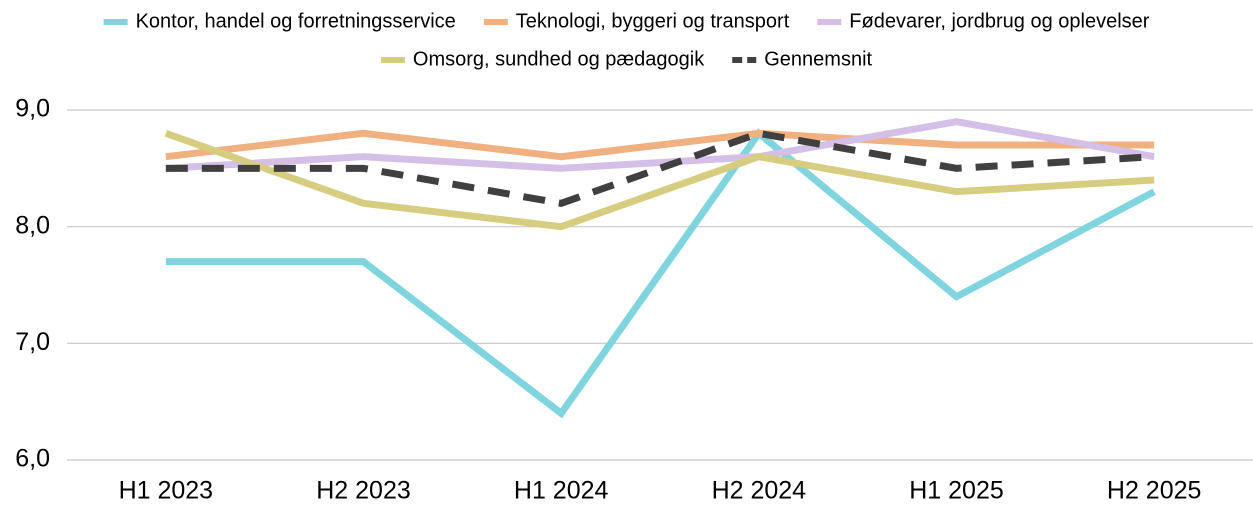  What do you see at coordinates (561, 491) in the screenshot?
I see `x-tick-label: H1 2024` at bounding box center [561, 491].